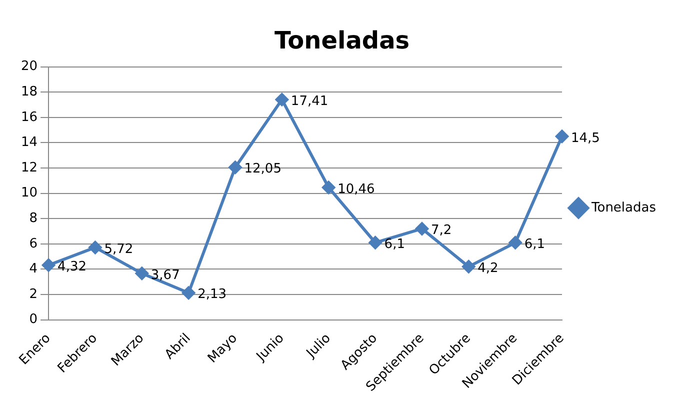  Describe the element at coordinates (441, 230) in the screenshot. I see `data-label: 7,2` at that location.